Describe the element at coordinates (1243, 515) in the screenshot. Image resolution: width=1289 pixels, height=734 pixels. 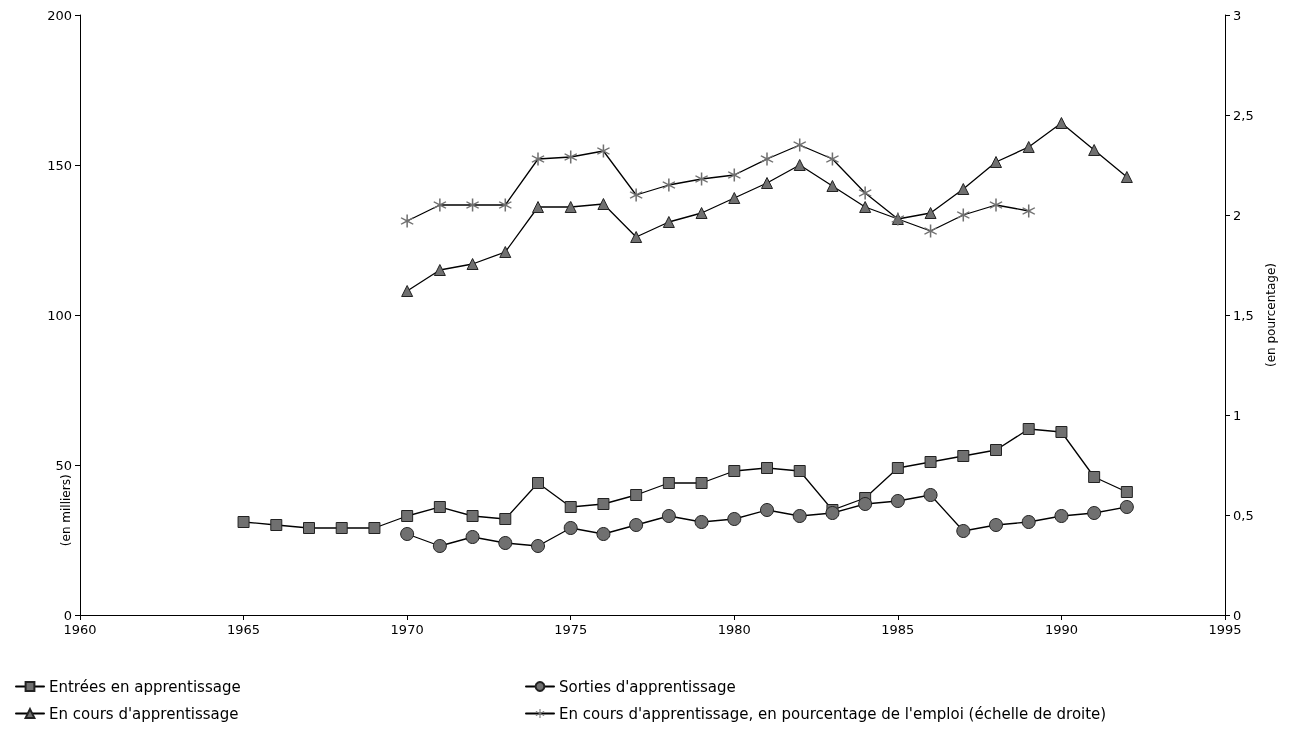
I see `y2-tick-label: 0,5` at that location.